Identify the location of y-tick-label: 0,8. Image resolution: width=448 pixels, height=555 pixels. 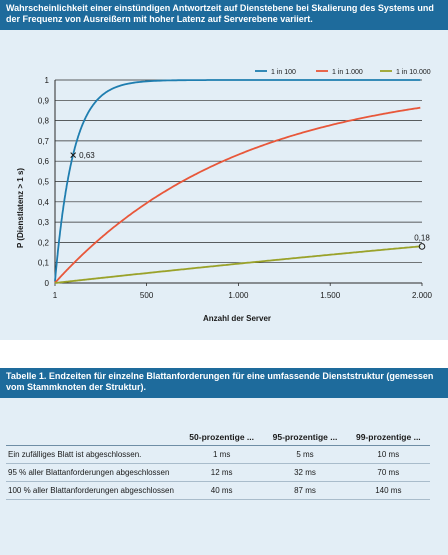
(44, 121).